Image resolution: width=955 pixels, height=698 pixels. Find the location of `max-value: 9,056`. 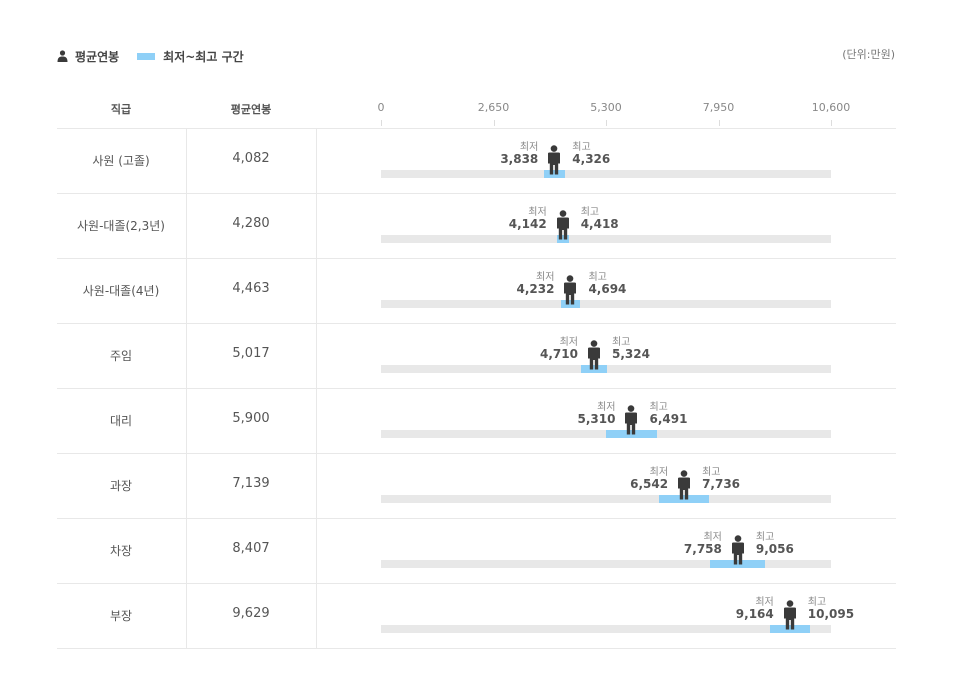

max-value: 9,056 is located at coordinates (774, 549).